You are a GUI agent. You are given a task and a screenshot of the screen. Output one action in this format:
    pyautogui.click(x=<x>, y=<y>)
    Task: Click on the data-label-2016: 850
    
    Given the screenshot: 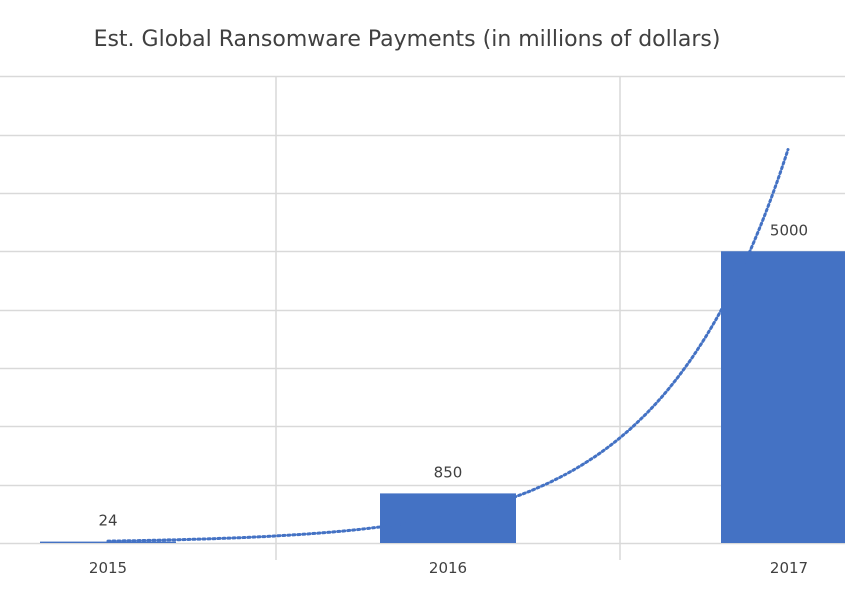 What is the action you would take?
    pyautogui.click(x=448, y=472)
    